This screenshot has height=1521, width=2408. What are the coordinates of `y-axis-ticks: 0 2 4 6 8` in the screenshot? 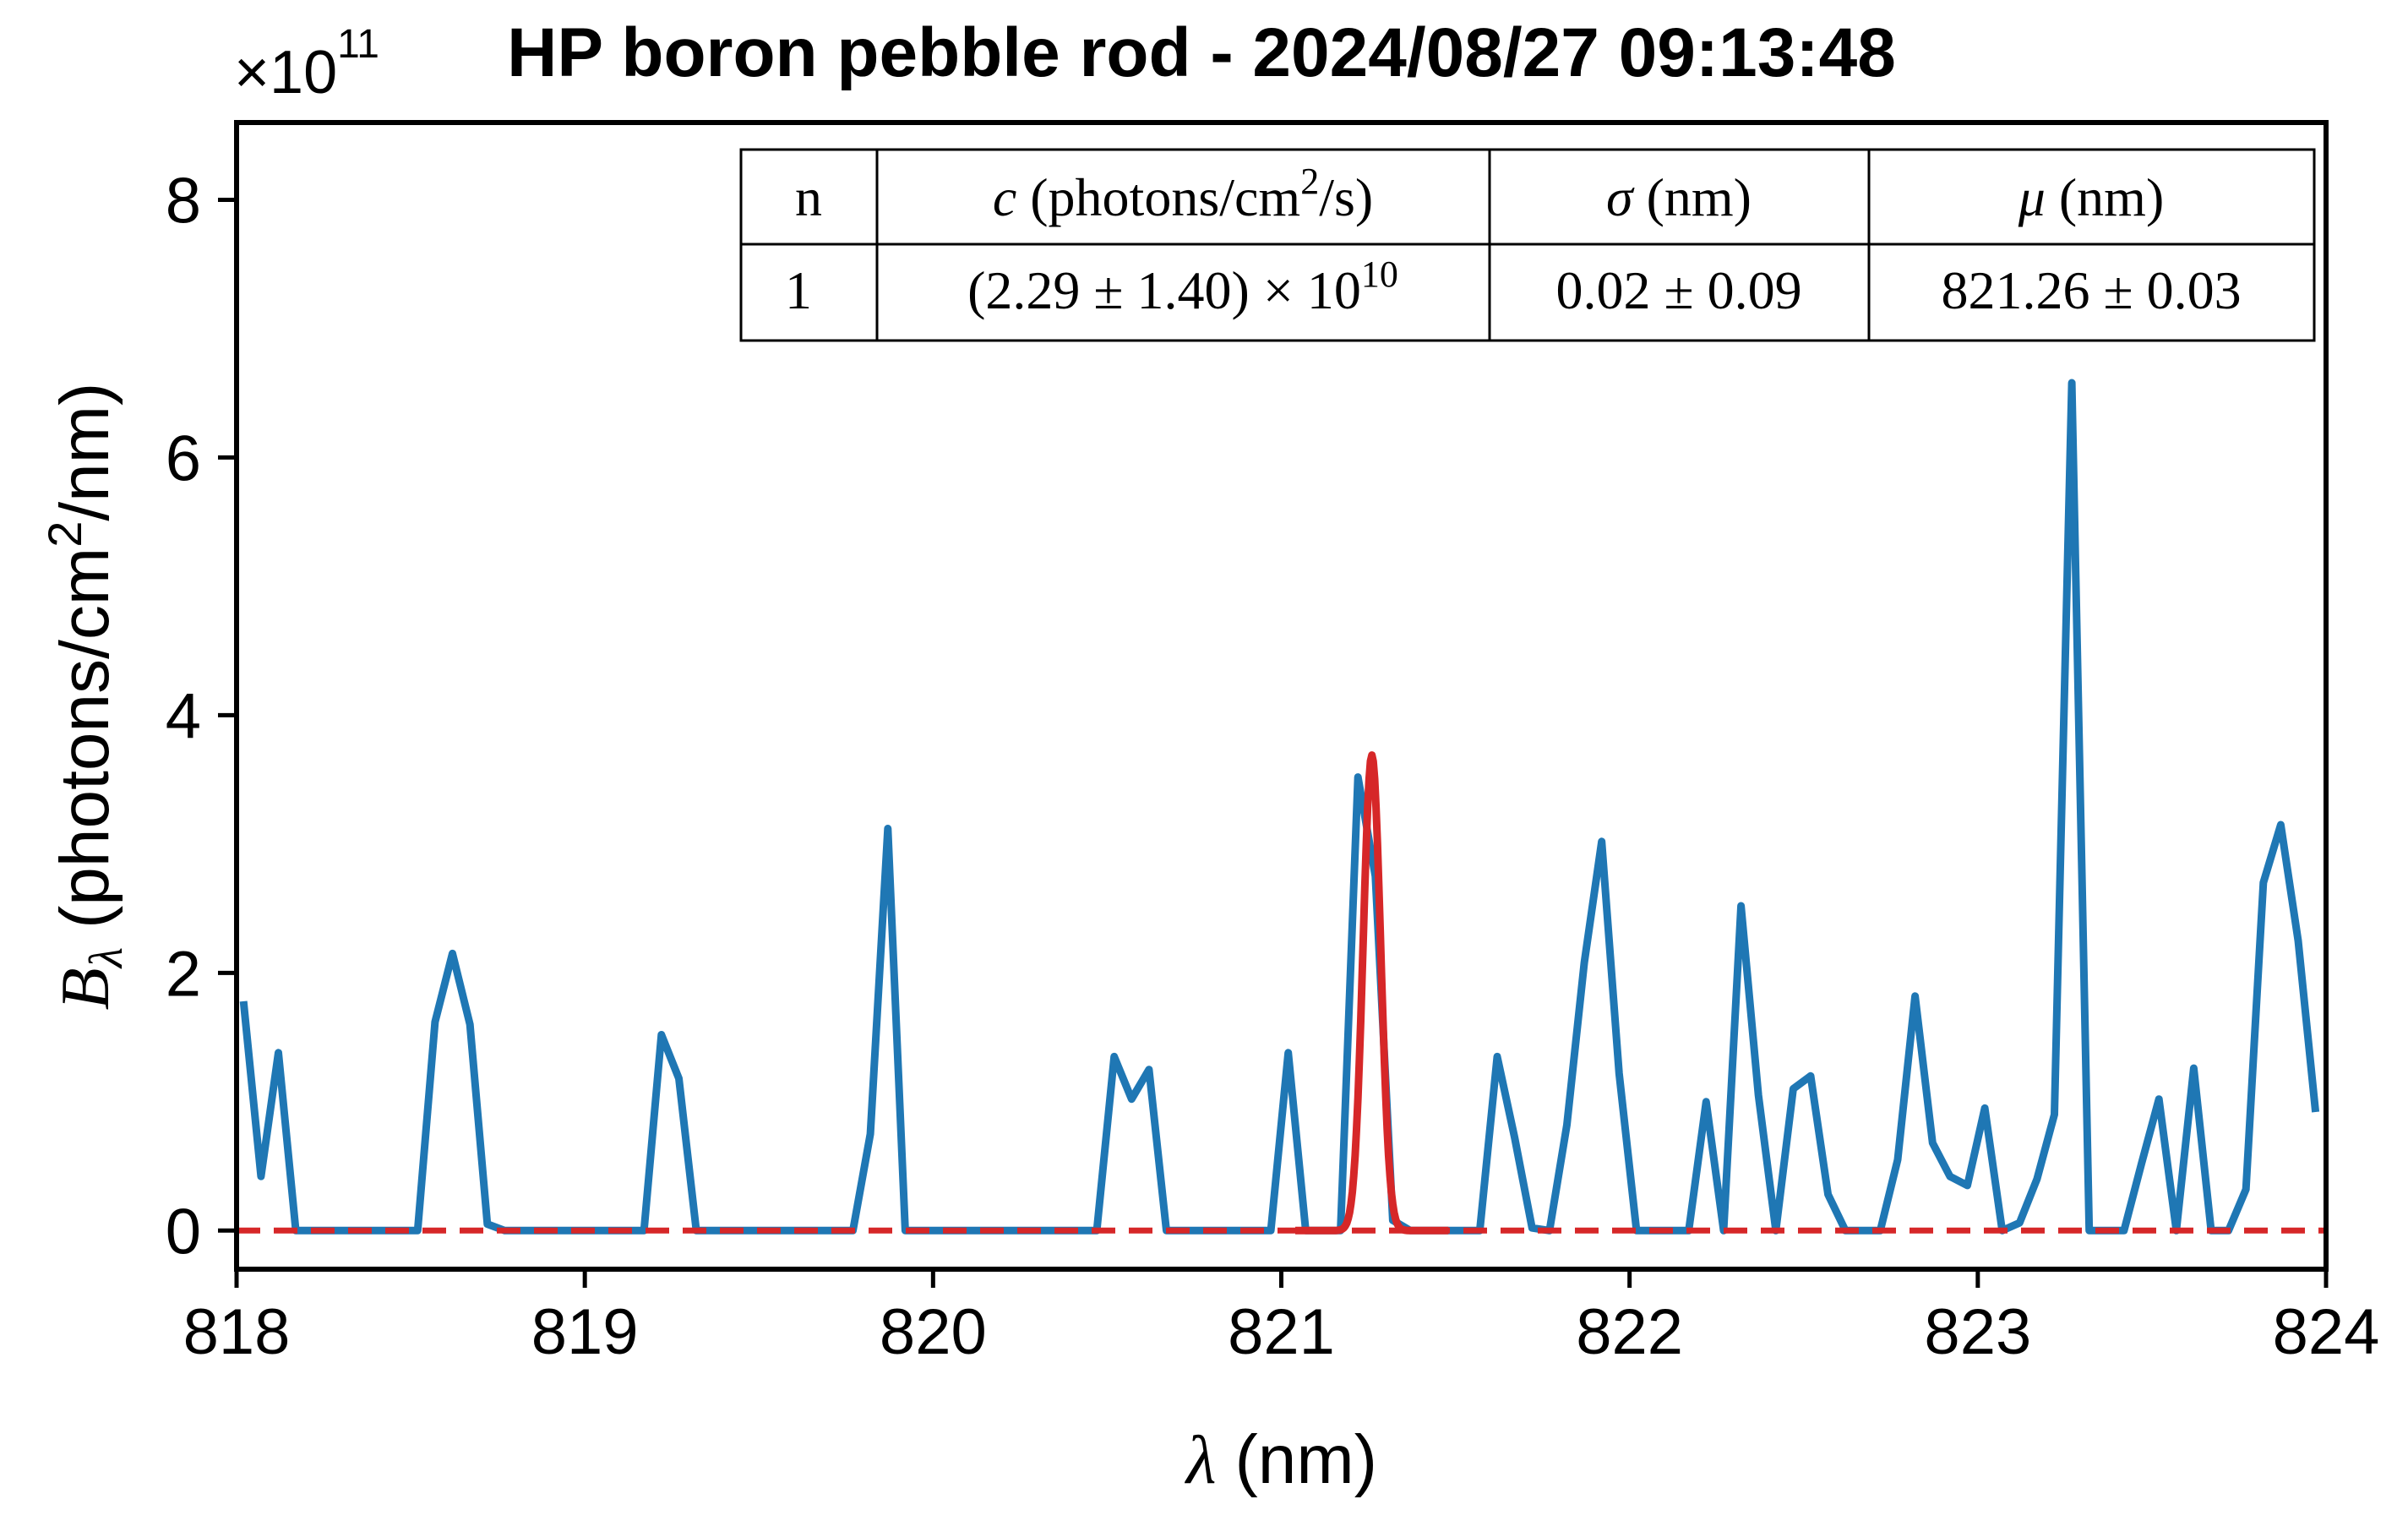 It's located at (201, 716).